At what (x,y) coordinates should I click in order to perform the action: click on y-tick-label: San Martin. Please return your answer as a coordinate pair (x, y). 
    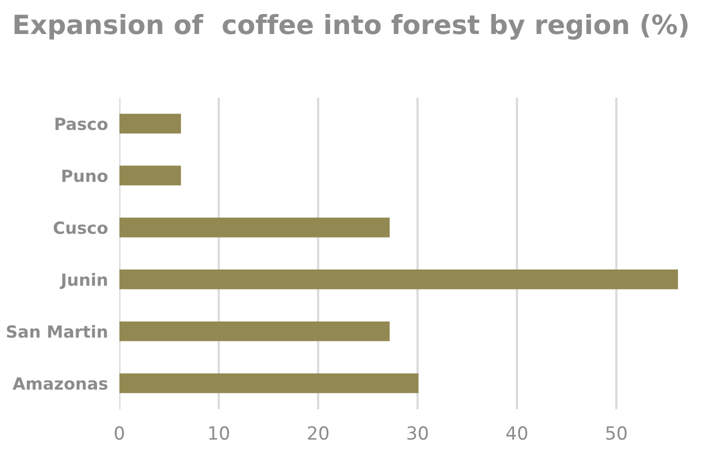
    Looking at the image, I should click on (56, 331).